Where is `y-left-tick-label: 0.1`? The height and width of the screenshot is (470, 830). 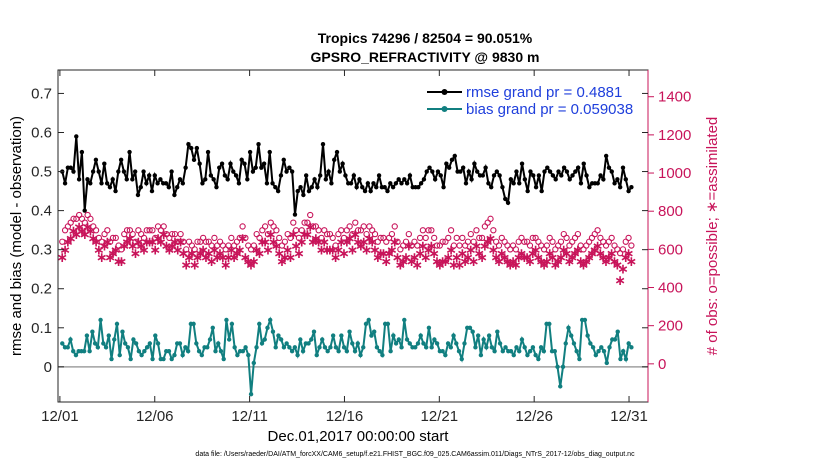 y-left-tick-label: 0.1 is located at coordinates (41, 328).